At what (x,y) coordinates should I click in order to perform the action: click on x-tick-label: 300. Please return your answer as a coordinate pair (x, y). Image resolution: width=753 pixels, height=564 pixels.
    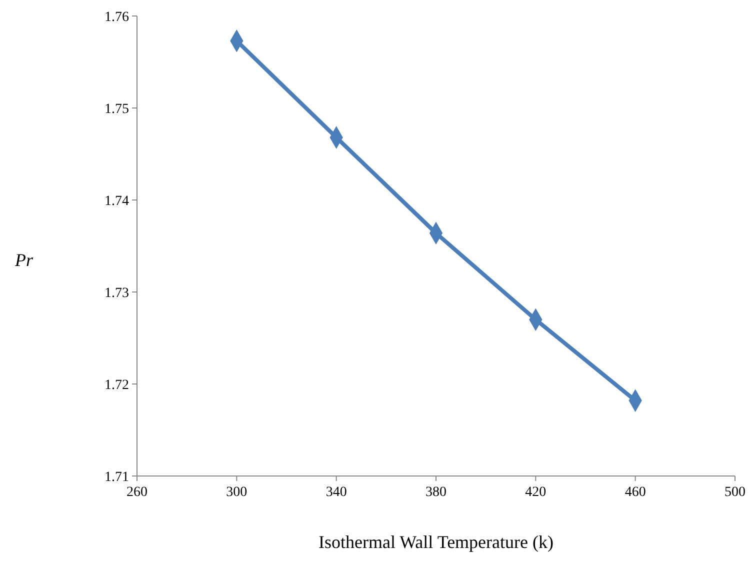
    Looking at the image, I should click on (237, 492).